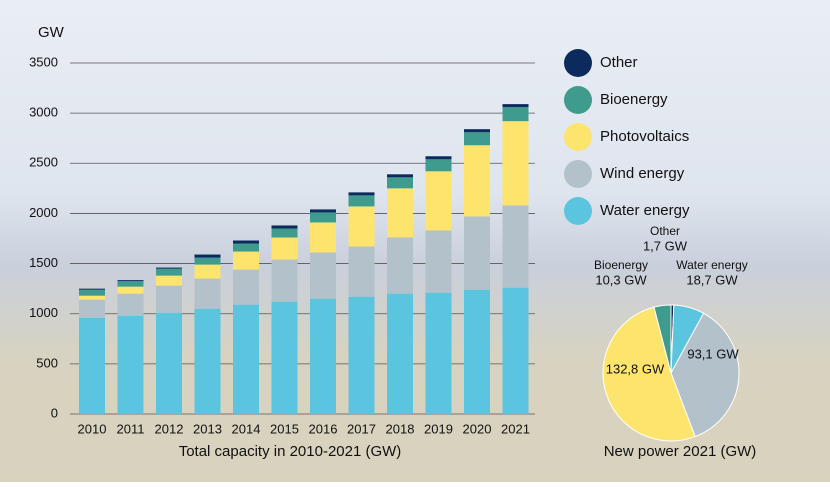 The width and height of the screenshot is (830, 487). Describe the element at coordinates (43, 212) in the screenshot. I see `y-tick-label: 2000` at that location.